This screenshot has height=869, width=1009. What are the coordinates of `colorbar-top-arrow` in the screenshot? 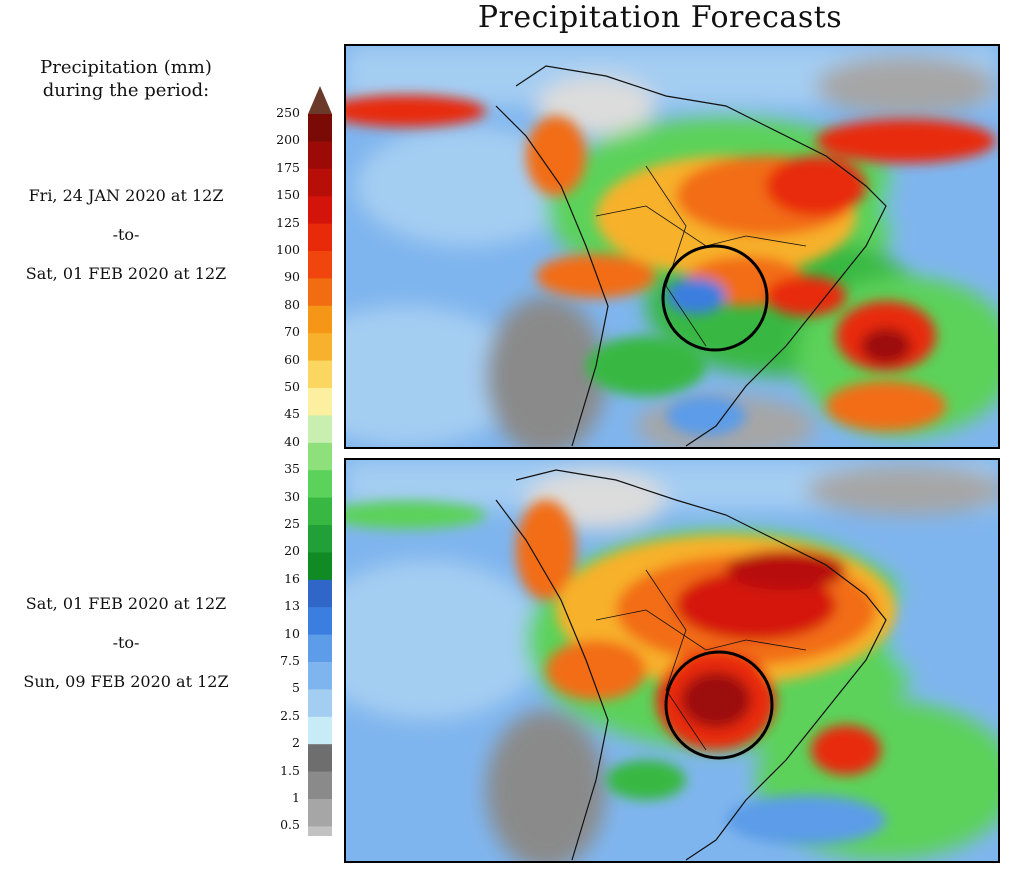 It's located at (320, 100).